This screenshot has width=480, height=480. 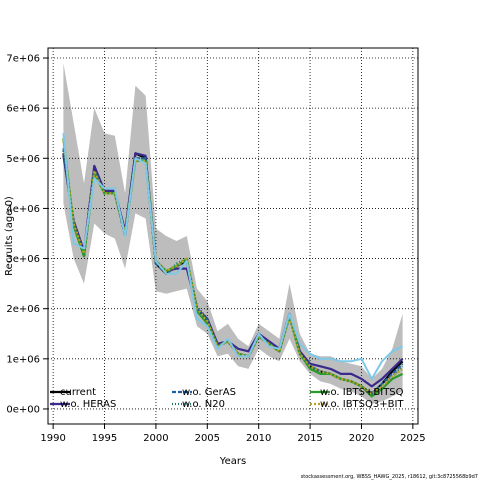 What do you see at coordinates (233, 434) in the screenshot?
I see `x-axis: 1990 1995 2000 2005 2010 2015 2020 2025` at bounding box center [233, 434].